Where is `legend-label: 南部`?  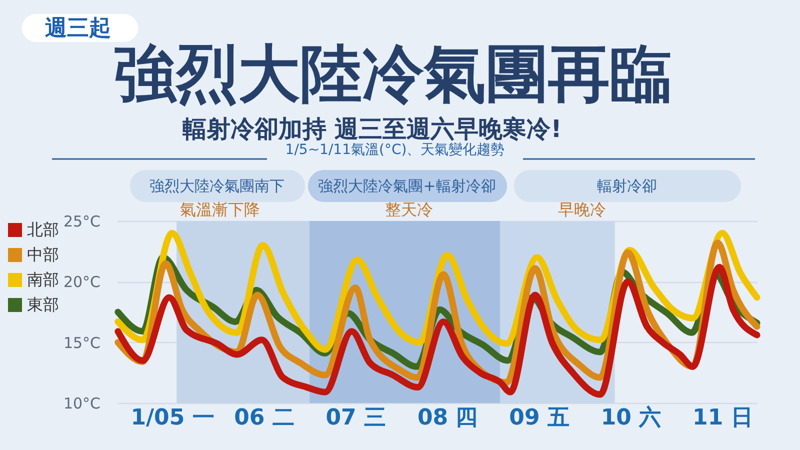 legend-label: 南部 is located at coordinates (43, 279).